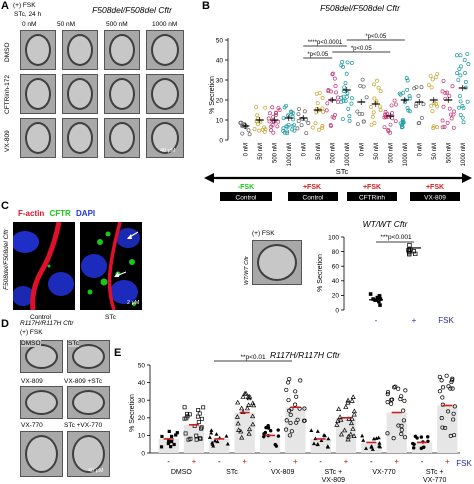 The image size is (474, 484). I want to click on b-group-3: VX-809, so click(435, 198).